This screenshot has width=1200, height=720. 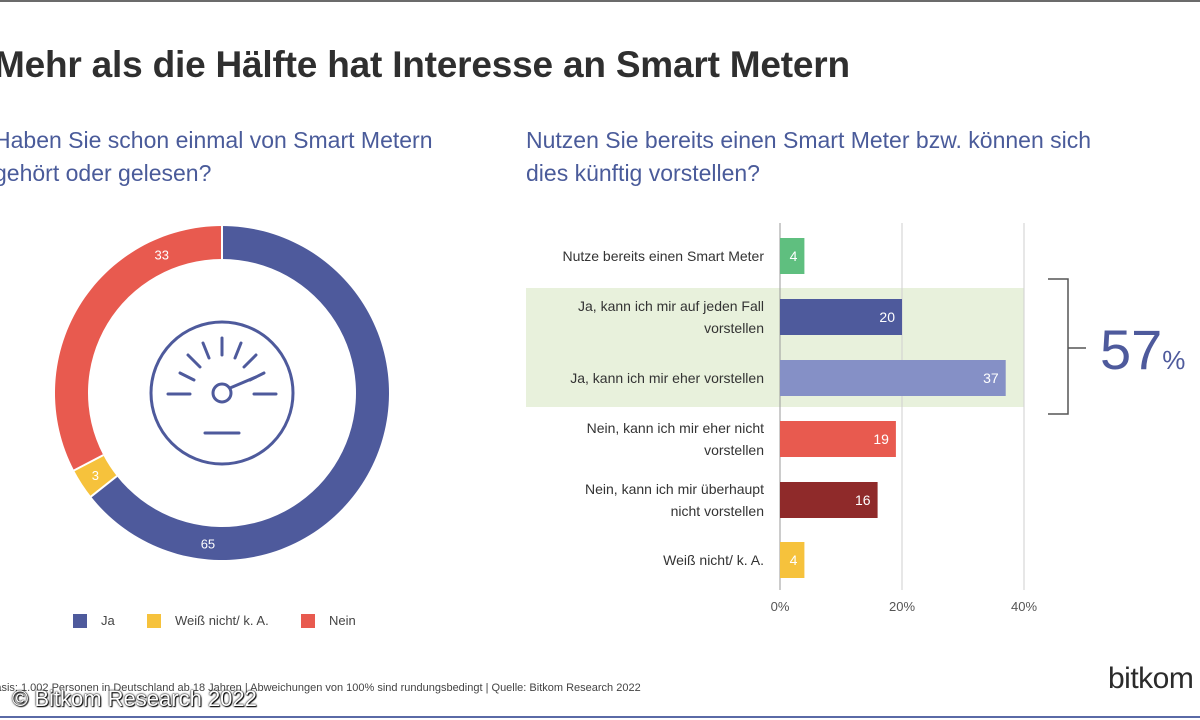 What do you see at coordinates (1151, 678) in the screenshot?
I see `bitkom-logo: bitkom` at bounding box center [1151, 678].